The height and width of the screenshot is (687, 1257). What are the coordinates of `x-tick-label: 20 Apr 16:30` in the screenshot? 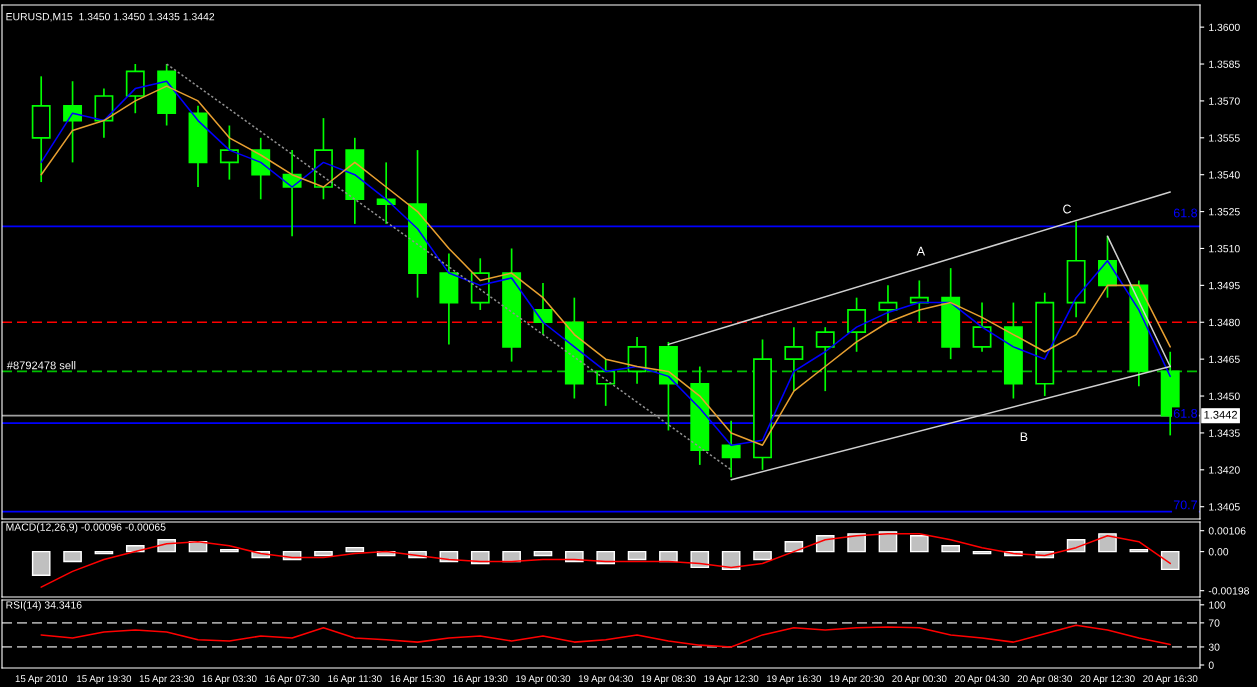 It's located at (1170, 680).